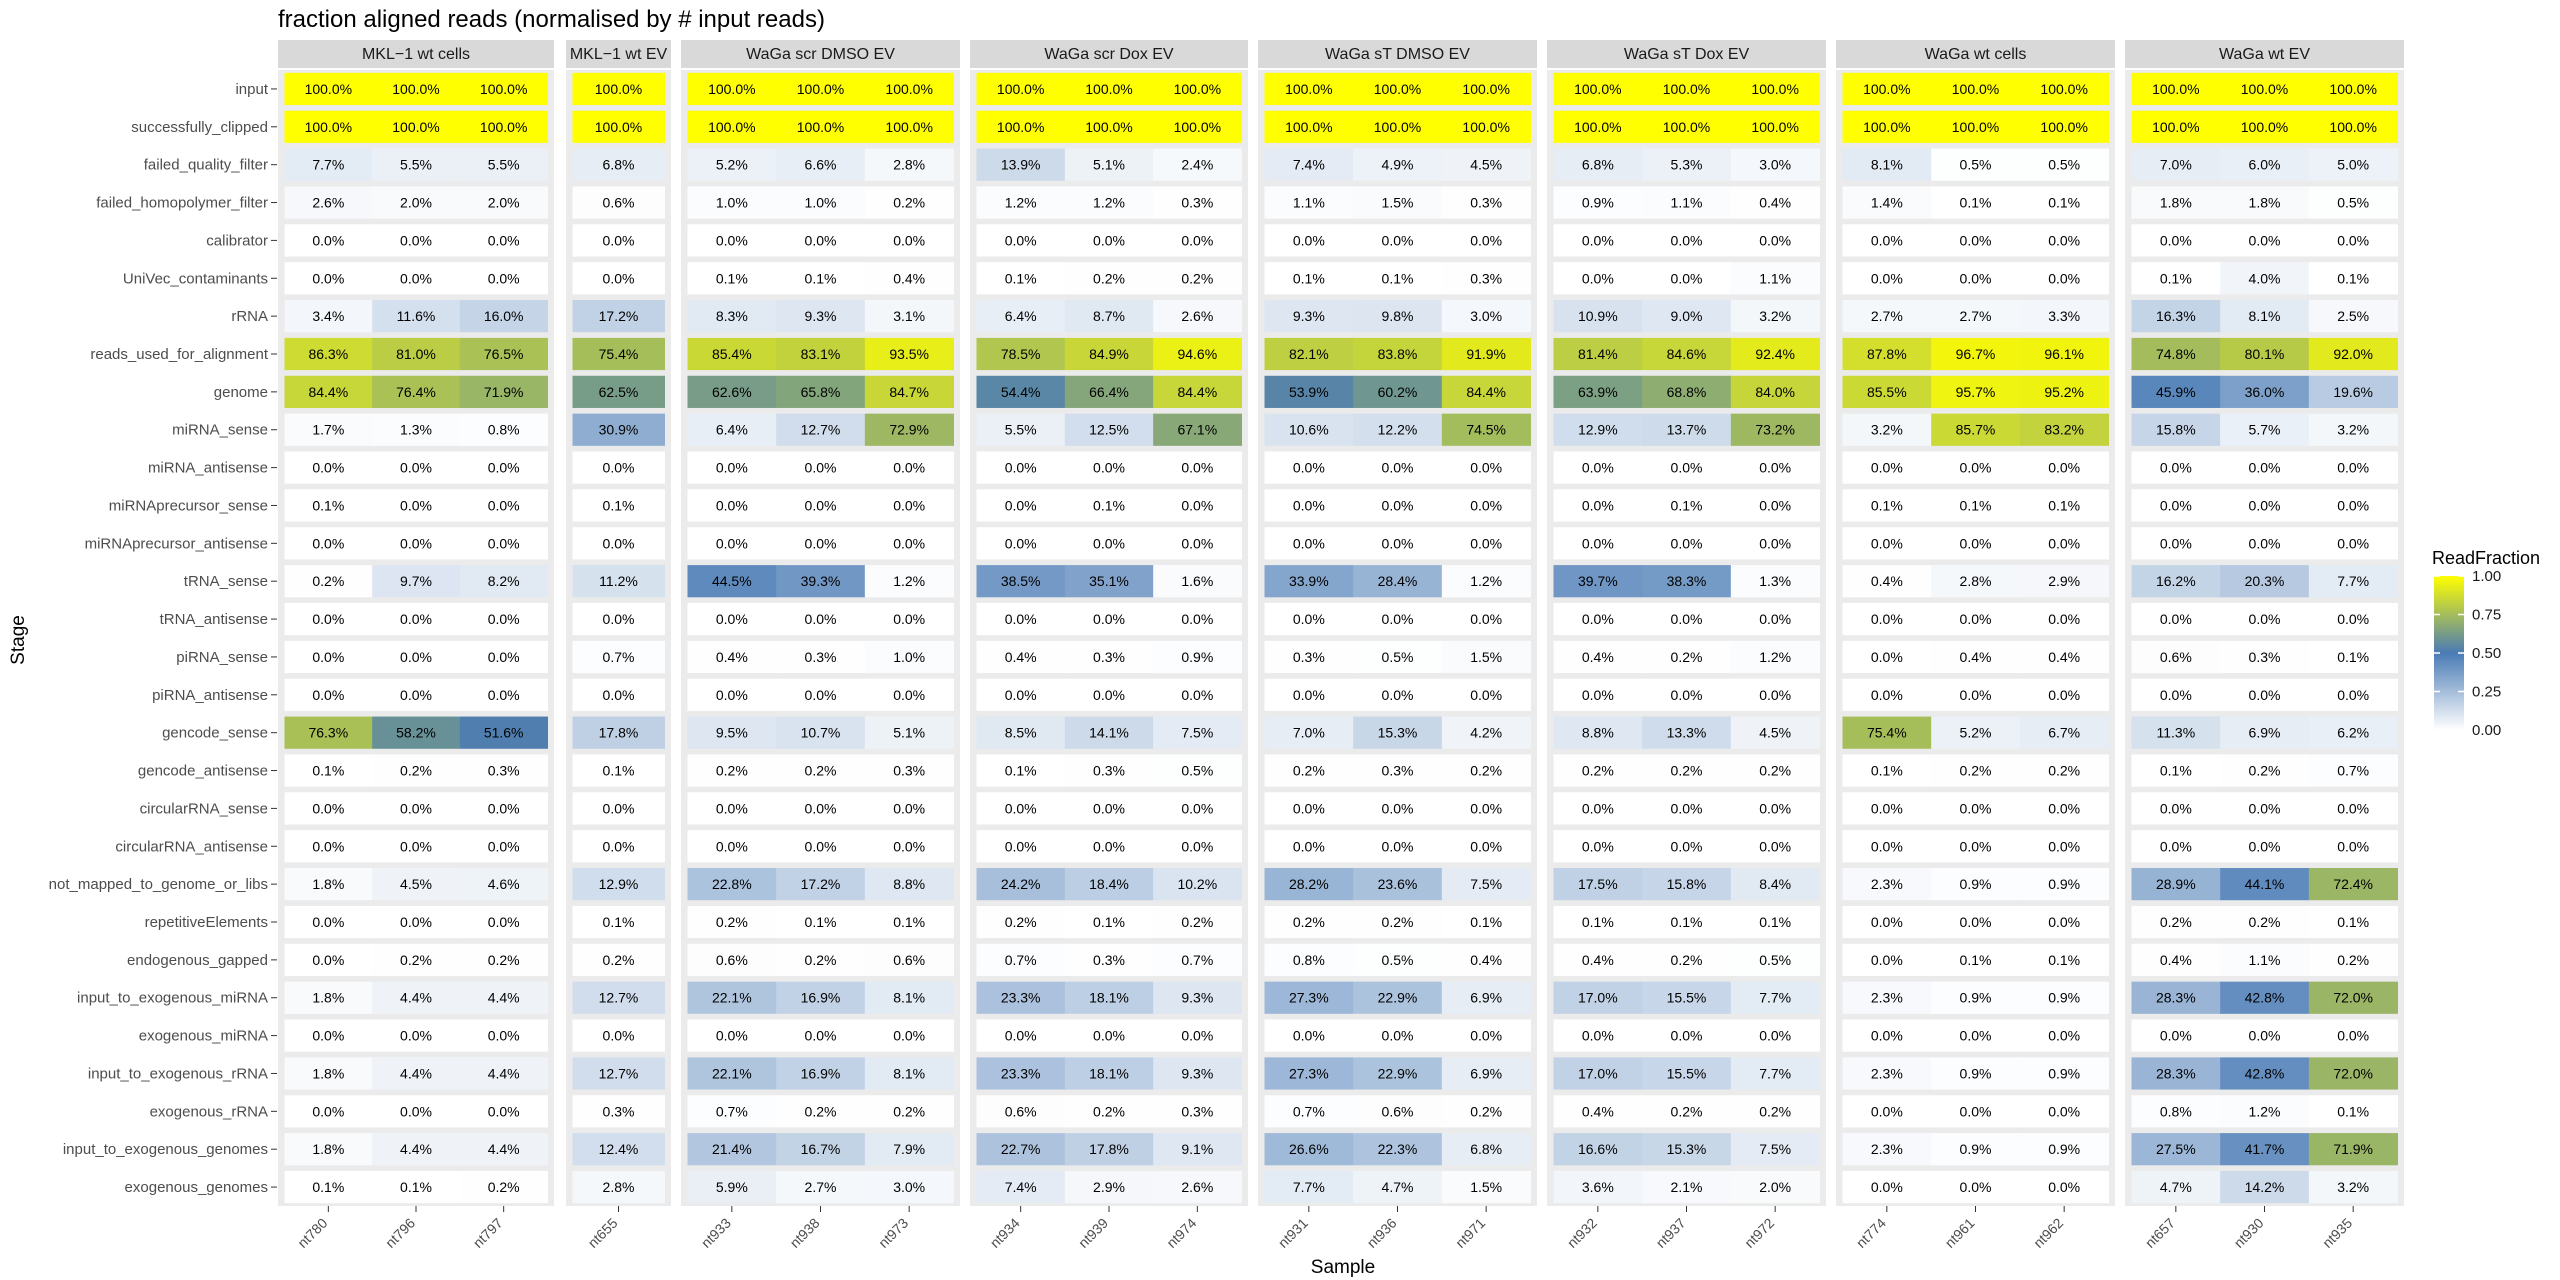 This screenshot has height=1280, width=2560. Describe the element at coordinates (209, 1111) in the screenshot. I see `y-tick-label: exogenous_rRNA` at that location.